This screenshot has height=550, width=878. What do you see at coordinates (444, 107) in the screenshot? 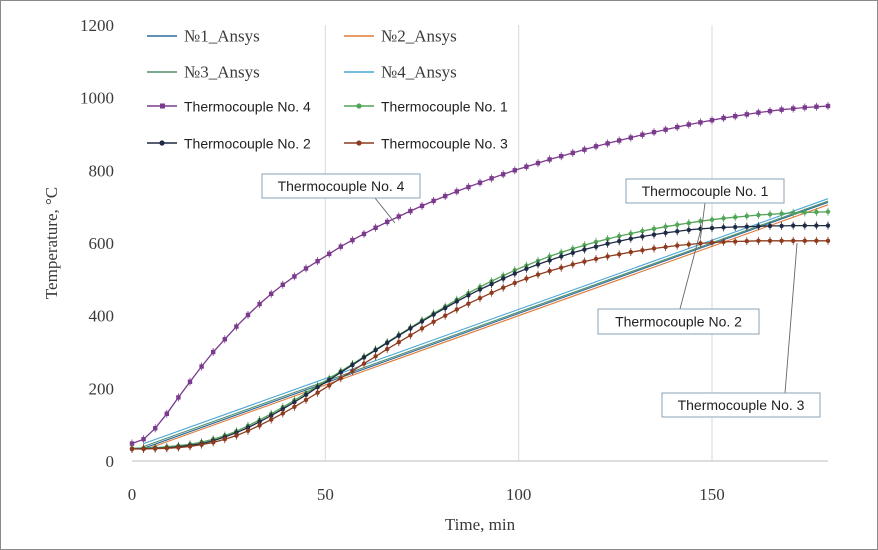
I see `legend-label-thermocouple-no-1: Thermocouple No. 1` at bounding box center [444, 107].